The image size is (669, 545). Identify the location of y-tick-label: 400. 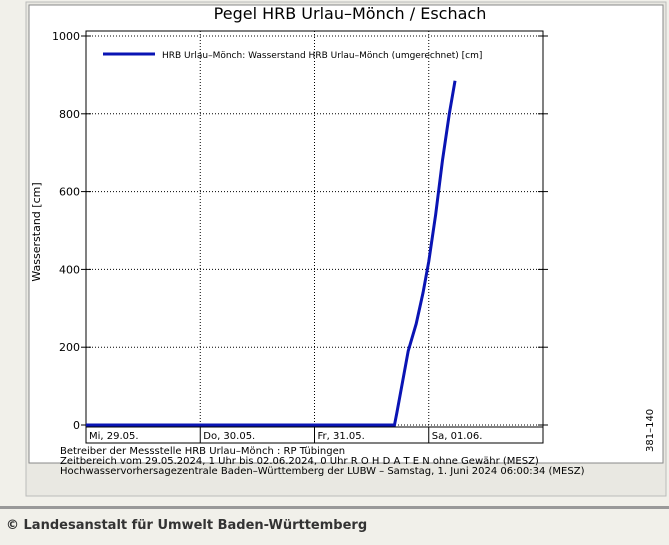
(69, 269).